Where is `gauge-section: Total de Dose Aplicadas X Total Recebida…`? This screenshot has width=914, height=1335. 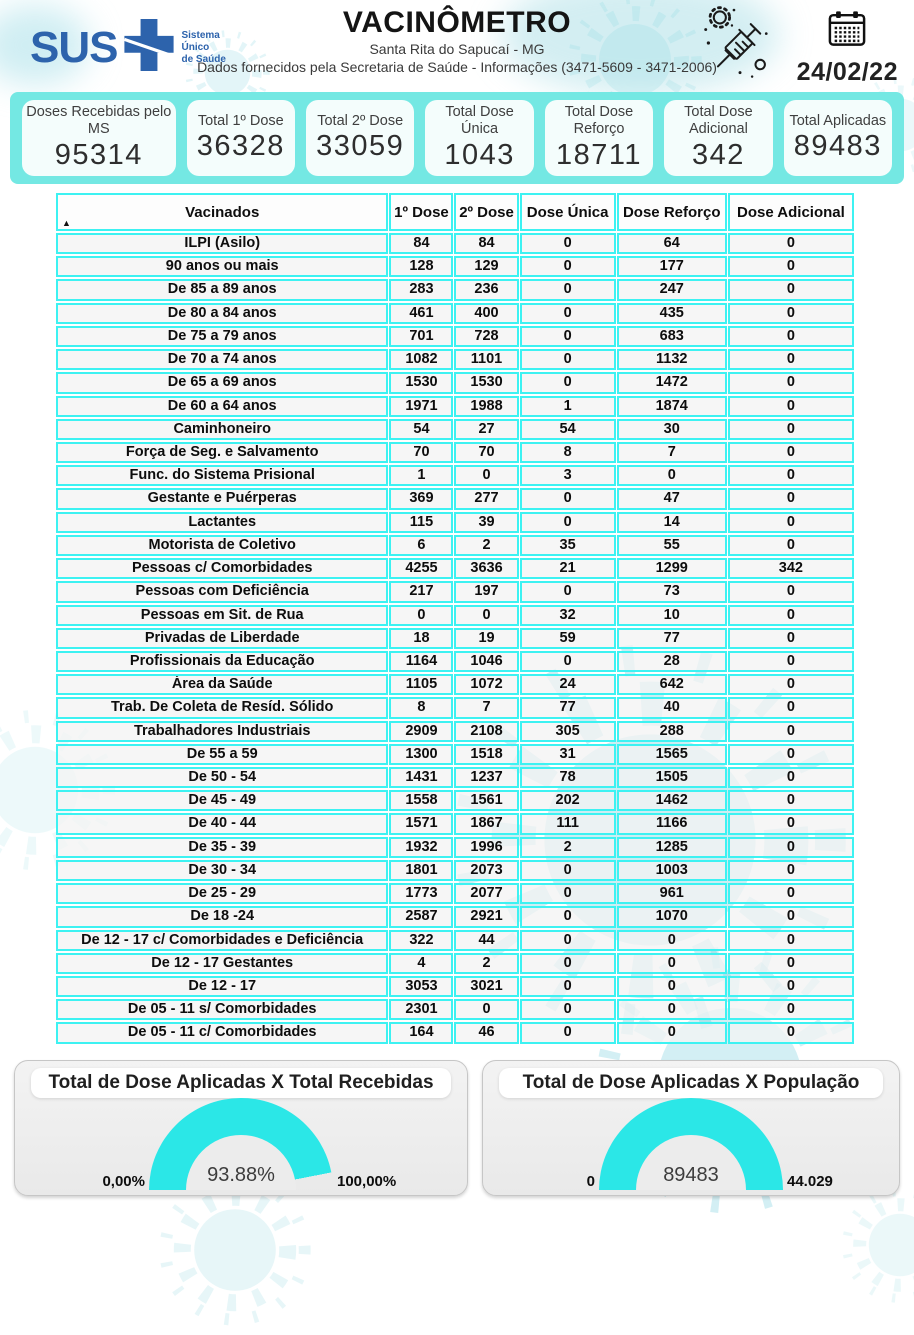
gauge-section: Total de Dose Aplicadas X Total Recebida… is located at coordinates (457, 1127).